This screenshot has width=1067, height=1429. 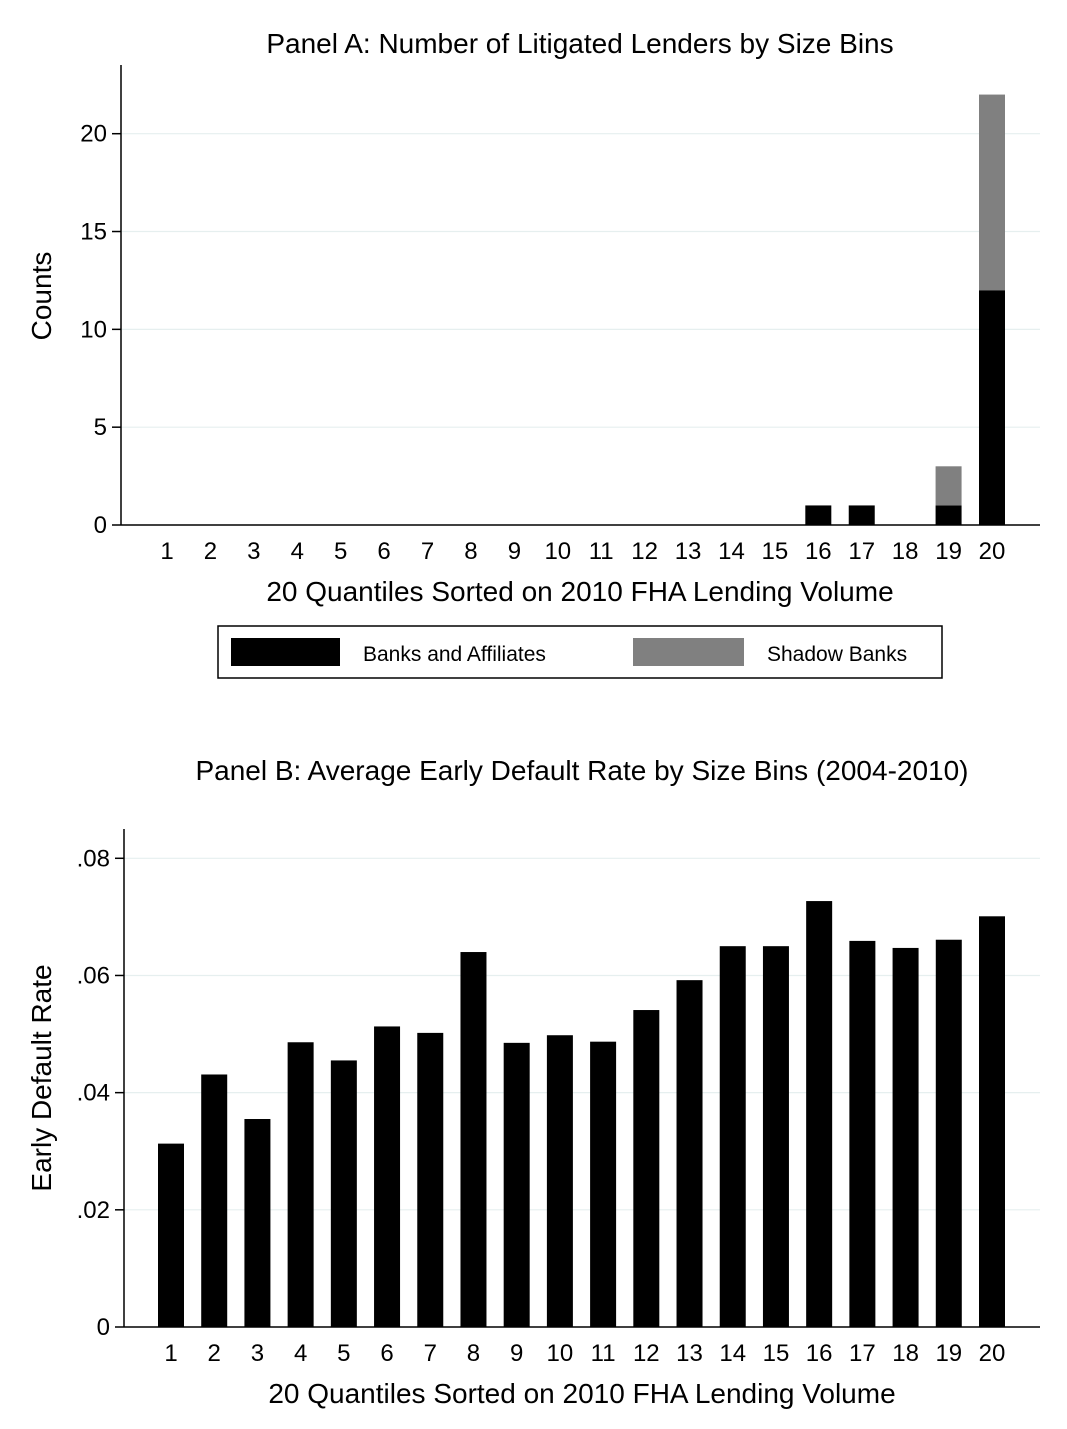 What do you see at coordinates (837, 654) in the screenshot?
I see `legend-label-shadow: Shadow Banks` at bounding box center [837, 654].